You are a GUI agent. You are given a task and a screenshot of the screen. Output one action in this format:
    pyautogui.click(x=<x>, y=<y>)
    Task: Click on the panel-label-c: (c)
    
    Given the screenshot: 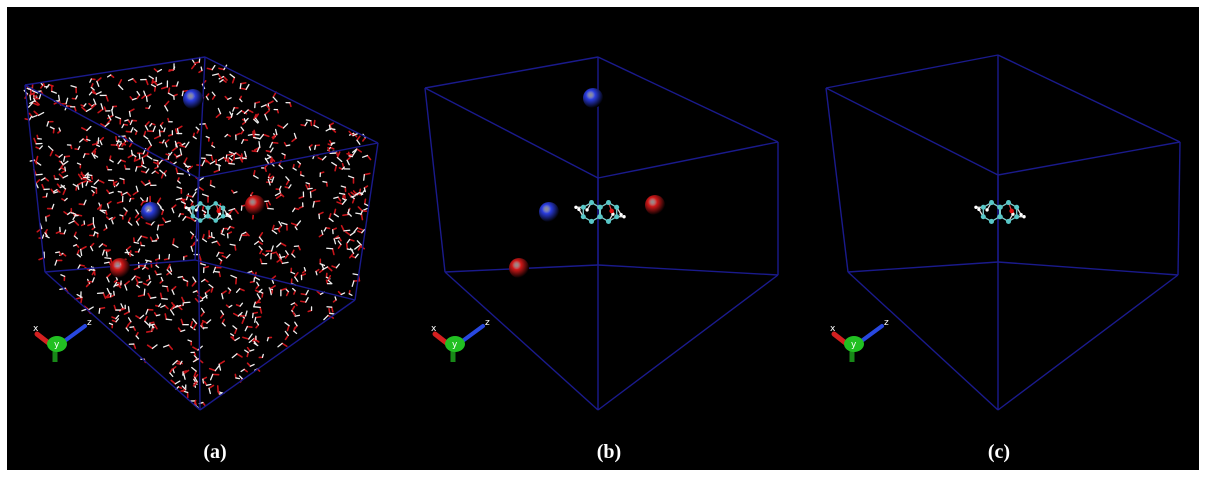 What is the action you would take?
    pyautogui.click(x=999, y=452)
    